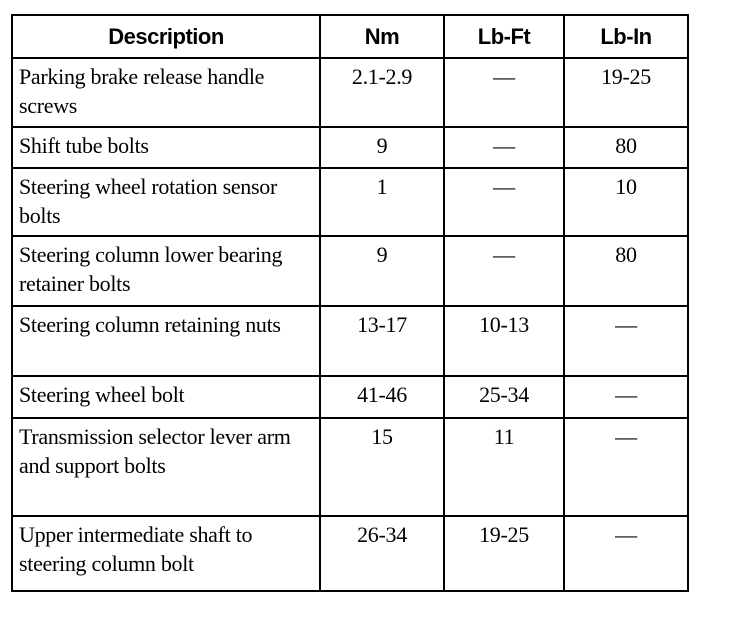 This screenshot has width=736, height=630. I want to click on header-nm: Nm, so click(382, 36).